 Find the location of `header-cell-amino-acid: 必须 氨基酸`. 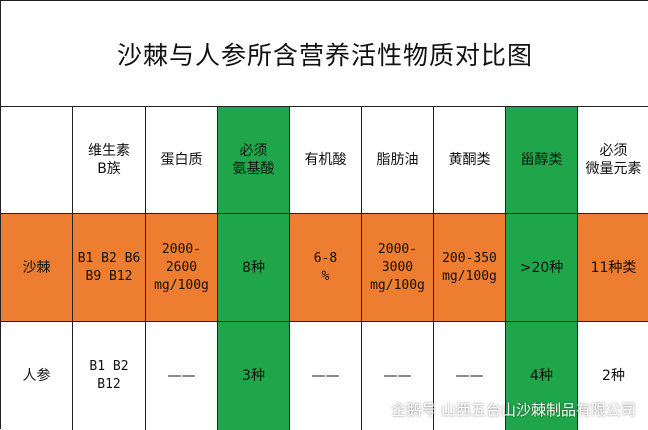

header-cell-amino-acid: 必须 氨基酸 is located at coordinates (254, 160).